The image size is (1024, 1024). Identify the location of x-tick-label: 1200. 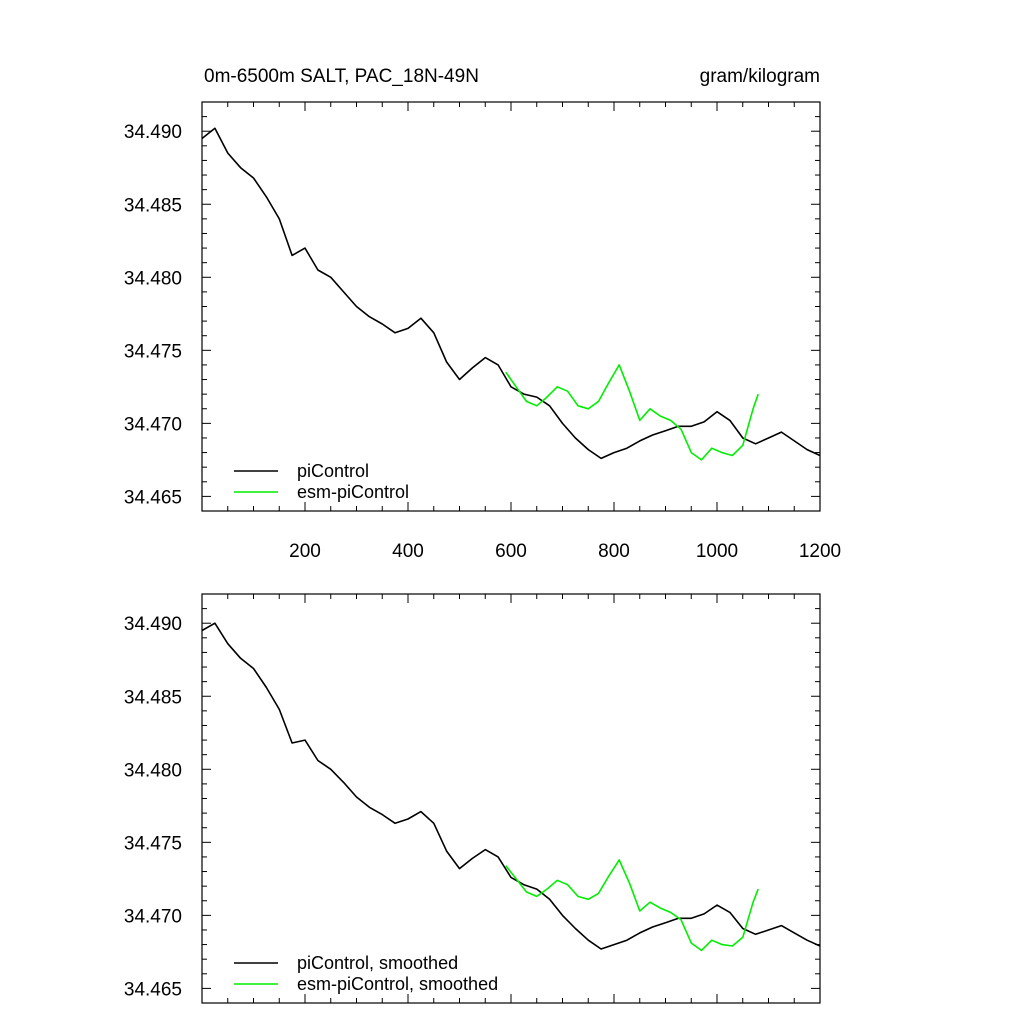
(820, 551).